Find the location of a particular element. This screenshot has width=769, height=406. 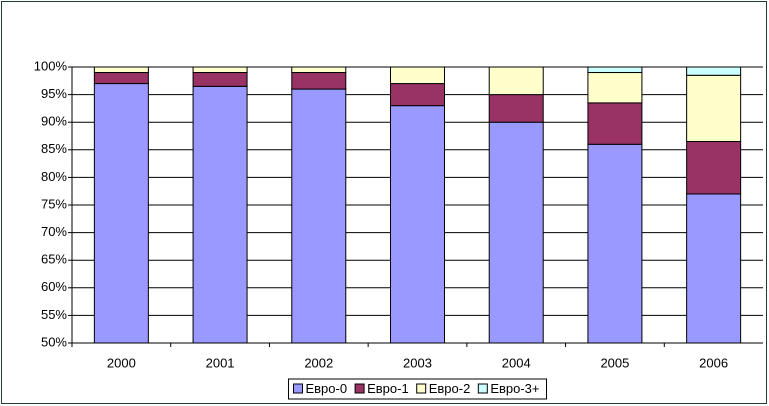

y-tick-label: 50% is located at coordinates (54, 341).